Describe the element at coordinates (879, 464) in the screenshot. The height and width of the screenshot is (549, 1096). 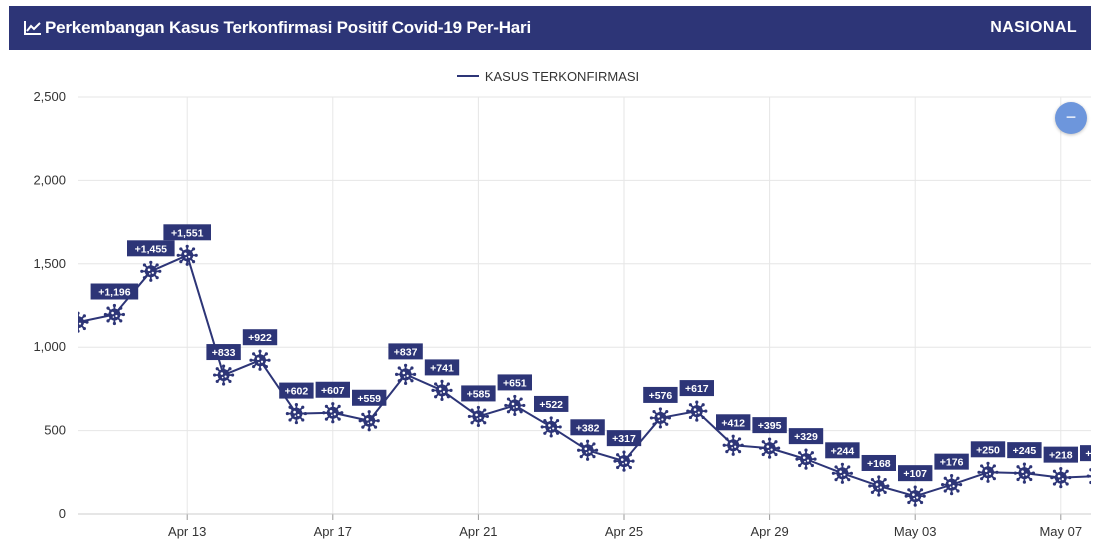
I see `data-label-text: +168` at that location.